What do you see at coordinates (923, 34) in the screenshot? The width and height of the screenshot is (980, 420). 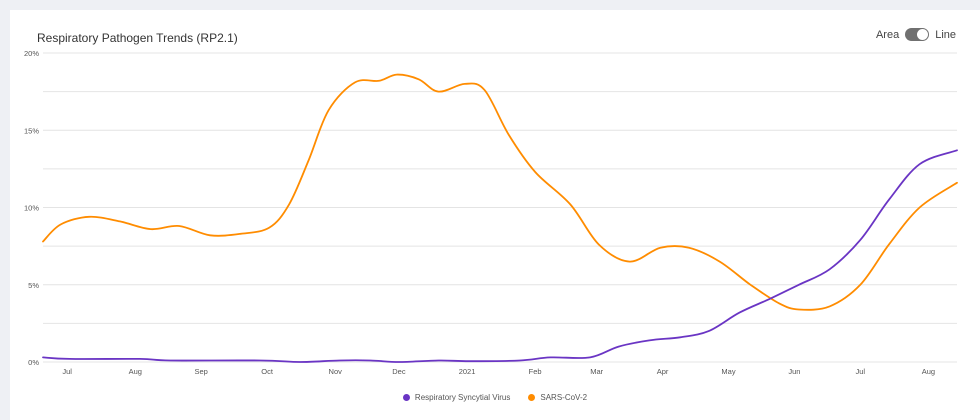 I see `toggle-knob` at bounding box center [923, 34].